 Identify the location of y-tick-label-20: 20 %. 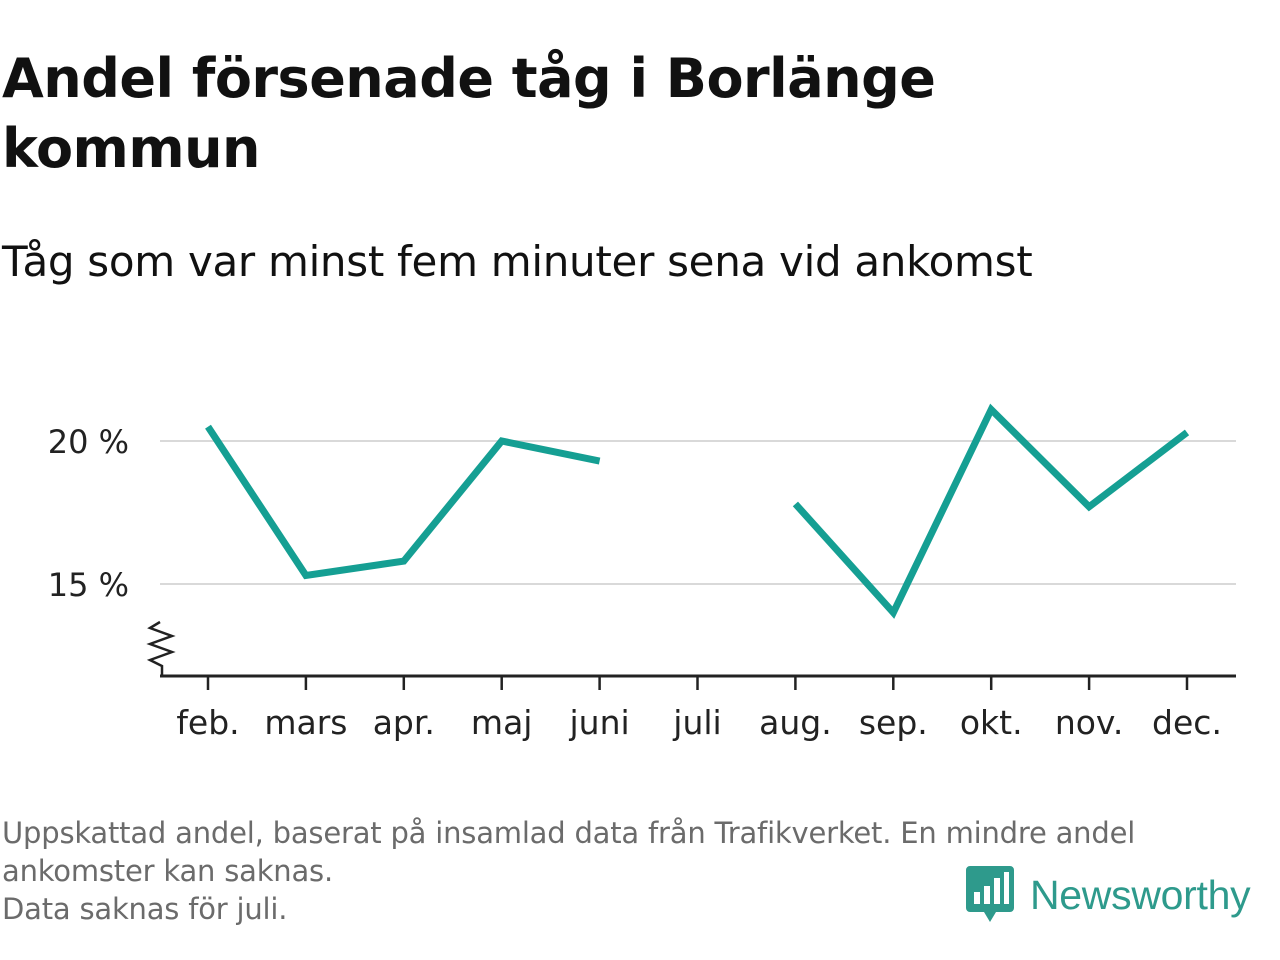
(88, 442).